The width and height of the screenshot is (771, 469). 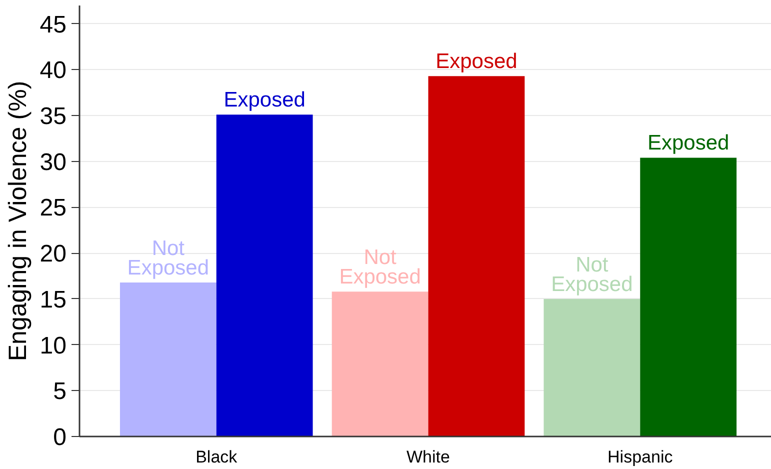 What do you see at coordinates (168, 258) in the screenshot?
I see `series-label: Not Exposed` at bounding box center [168, 258].